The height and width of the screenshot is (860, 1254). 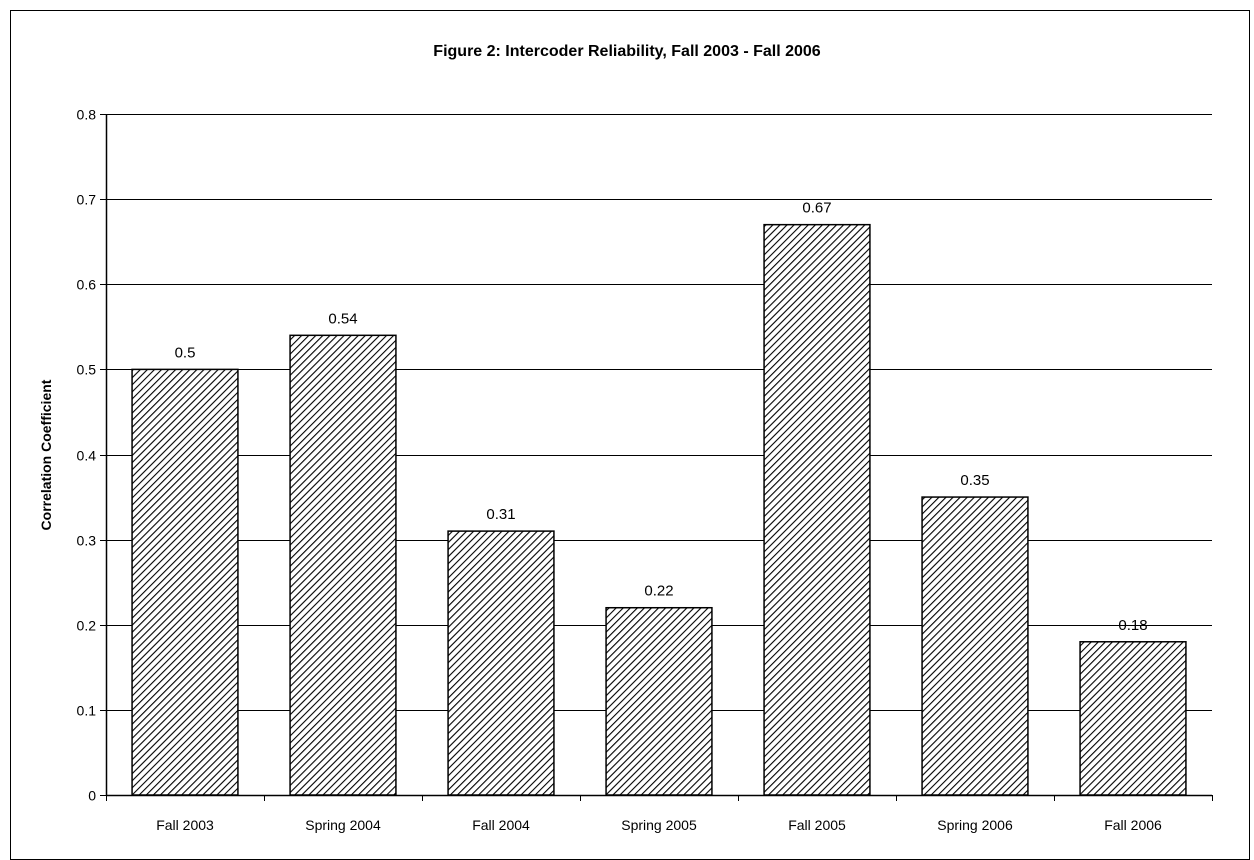 What do you see at coordinates (975, 825) in the screenshot?
I see `x-tick-label: Spring 2006` at bounding box center [975, 825].